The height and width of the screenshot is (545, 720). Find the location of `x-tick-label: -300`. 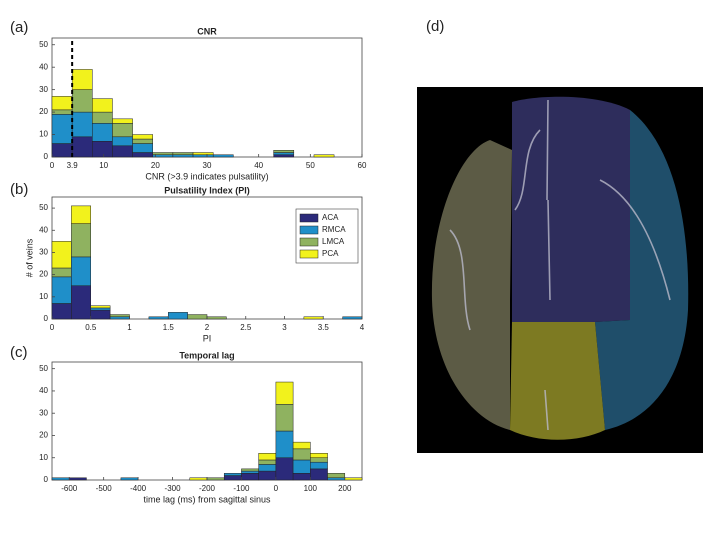

x-tick-label: -300 is located at coordinates (173, 488).